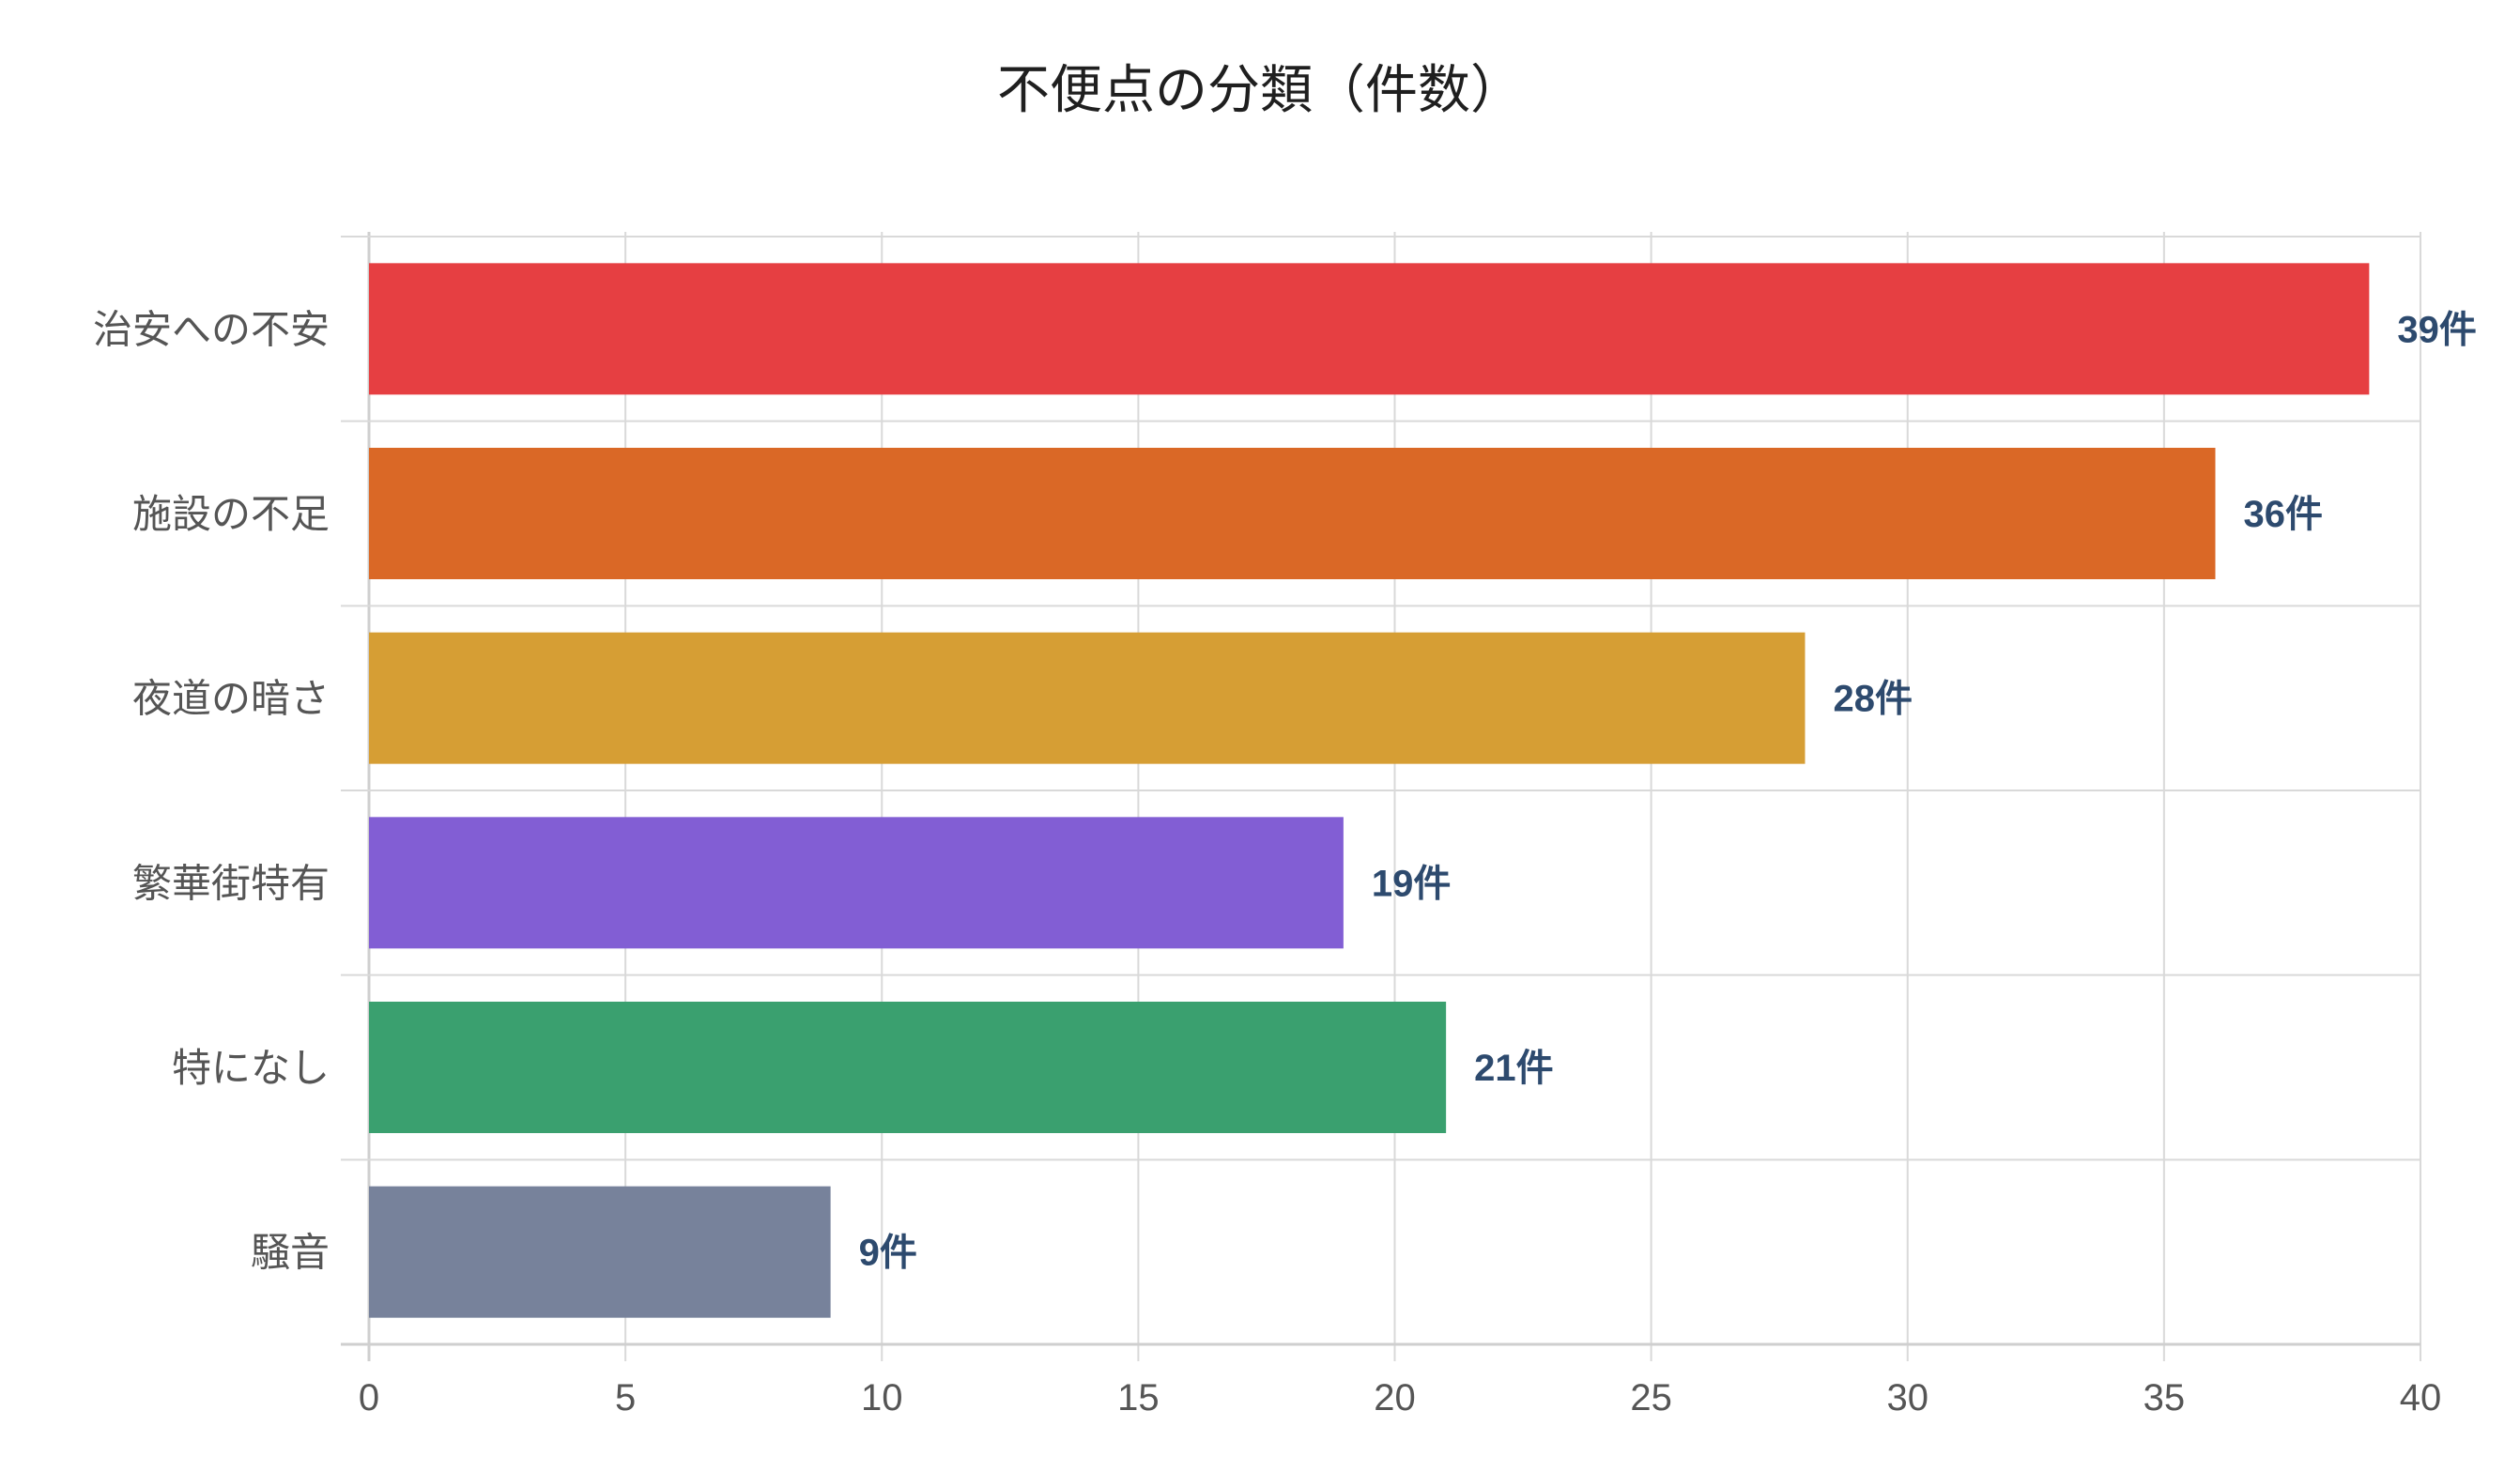 Image resolution: width=2520 pixels, height=1472 pixels. Describe the element at coordinates (231, 514) in the screenshot. I see `category-label: 施設の不足` at that location.